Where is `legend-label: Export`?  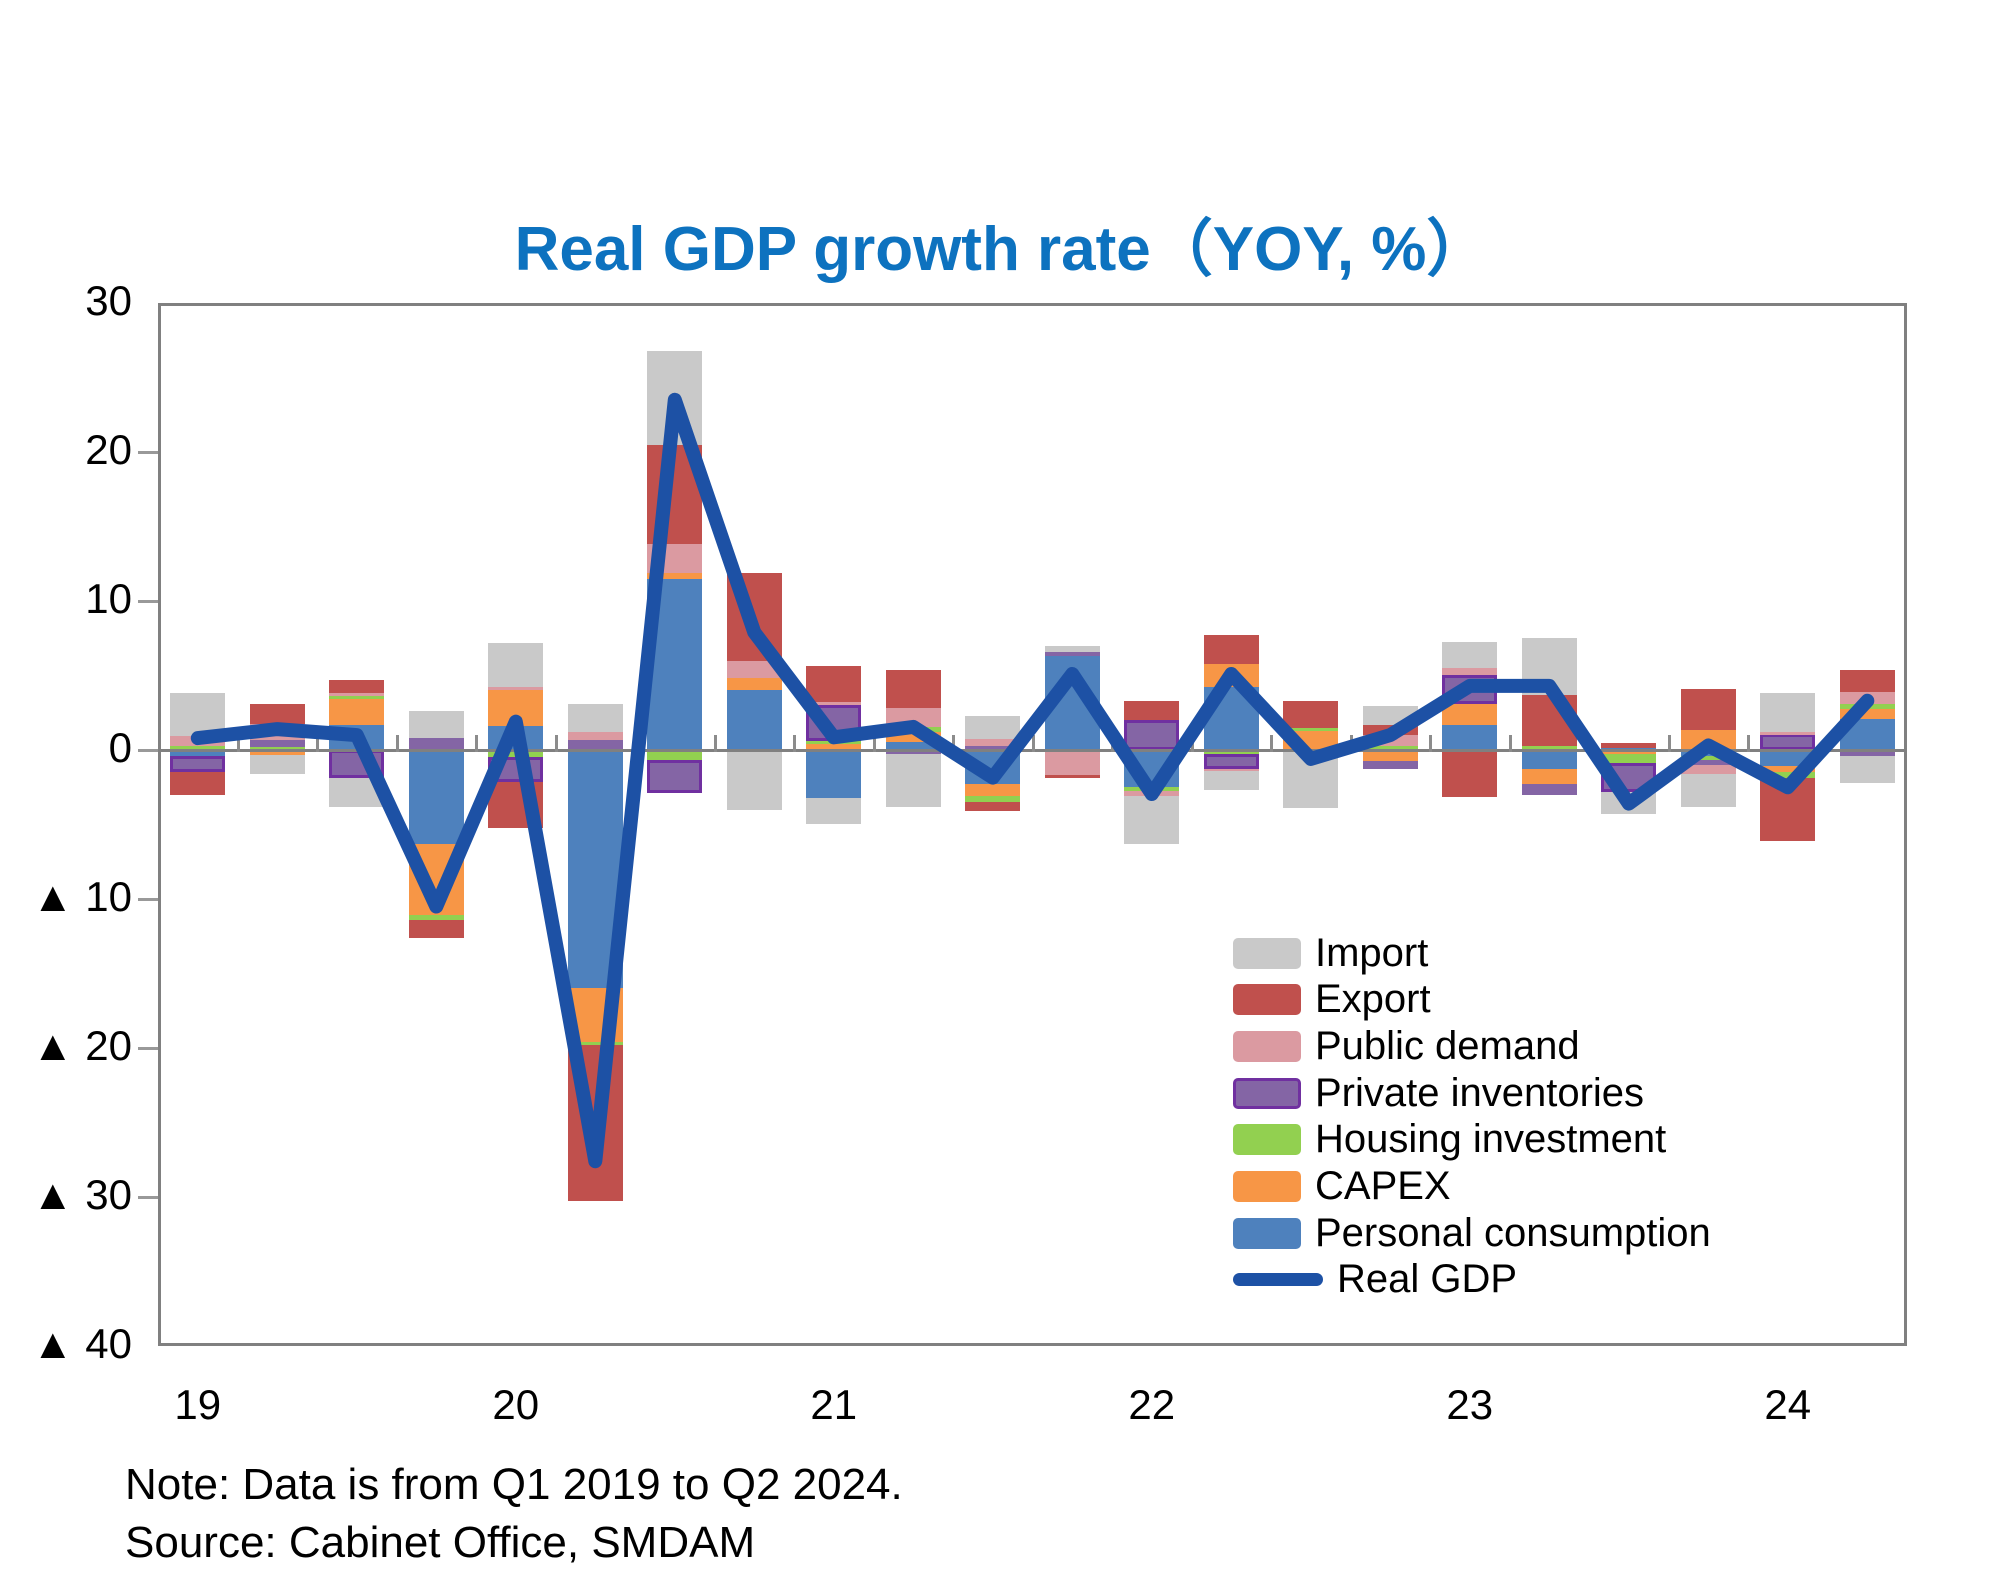
legend-label: Export is located at coordinates (1373, 999).